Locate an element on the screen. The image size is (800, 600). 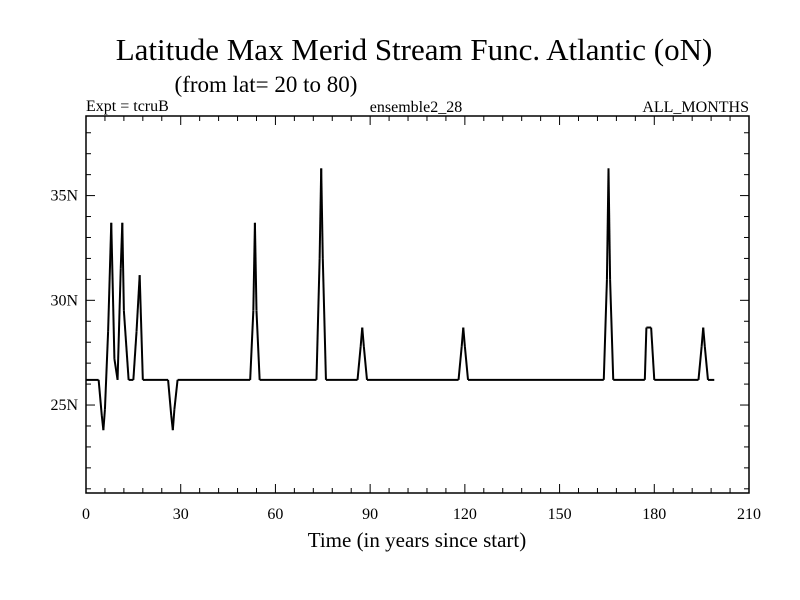
y-tick-label: 30N is located at coordinates (64, 300).